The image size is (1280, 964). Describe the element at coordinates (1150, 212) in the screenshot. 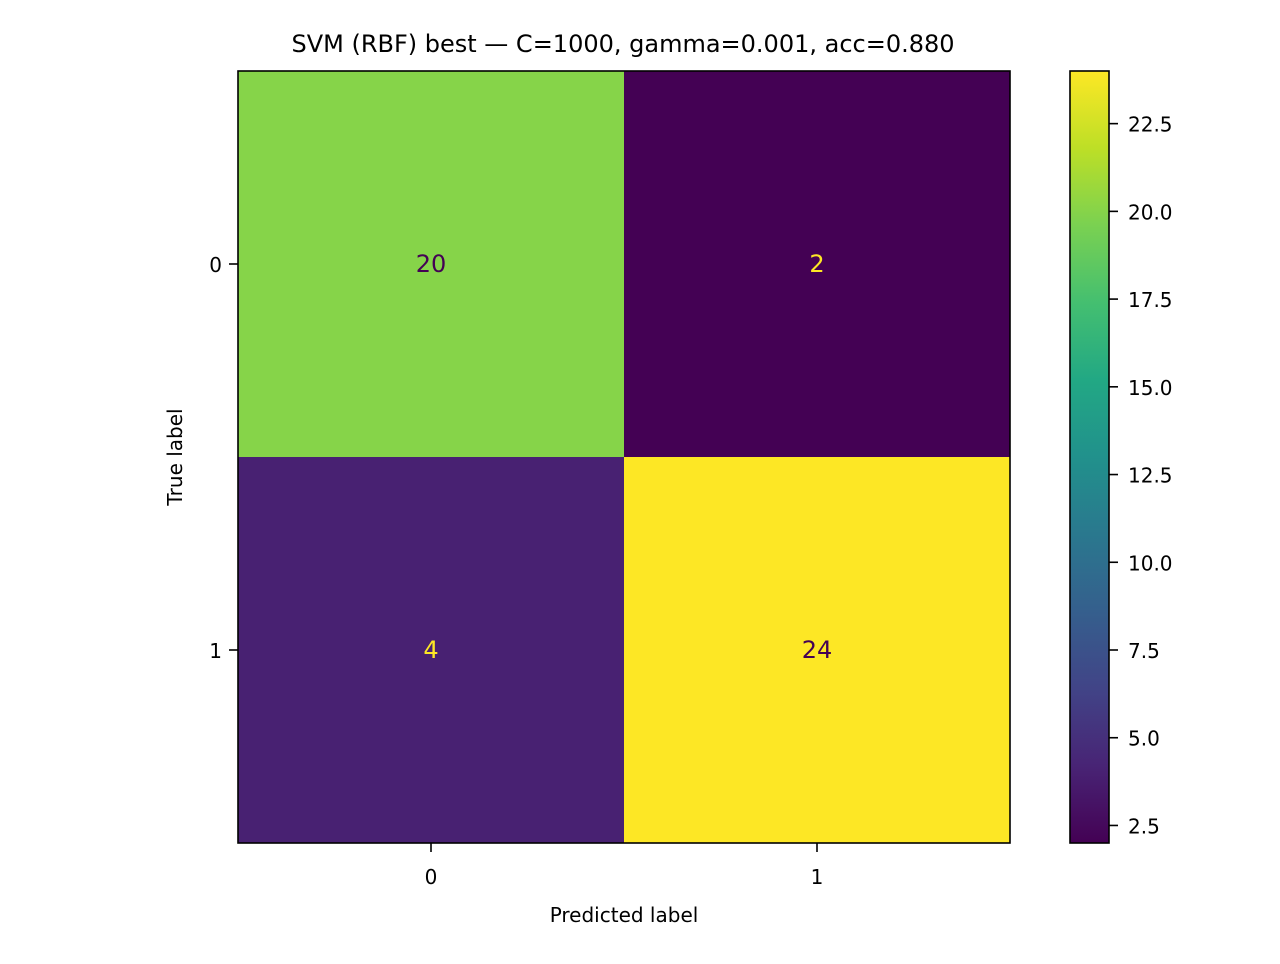

I see `colorbar-tick-label: 20.0` at that location.